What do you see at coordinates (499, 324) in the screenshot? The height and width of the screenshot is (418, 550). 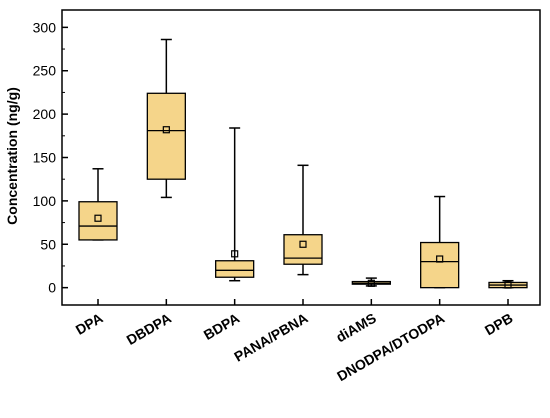 I see `x-category-label: DPB` at bounding box center [499, 324].